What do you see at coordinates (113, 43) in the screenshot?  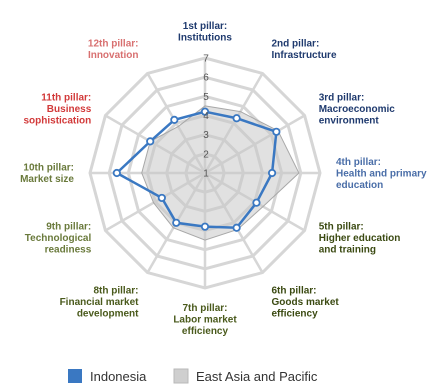 I see `axis-label-line: 12th pillar:` at bounding box center [113, 43].